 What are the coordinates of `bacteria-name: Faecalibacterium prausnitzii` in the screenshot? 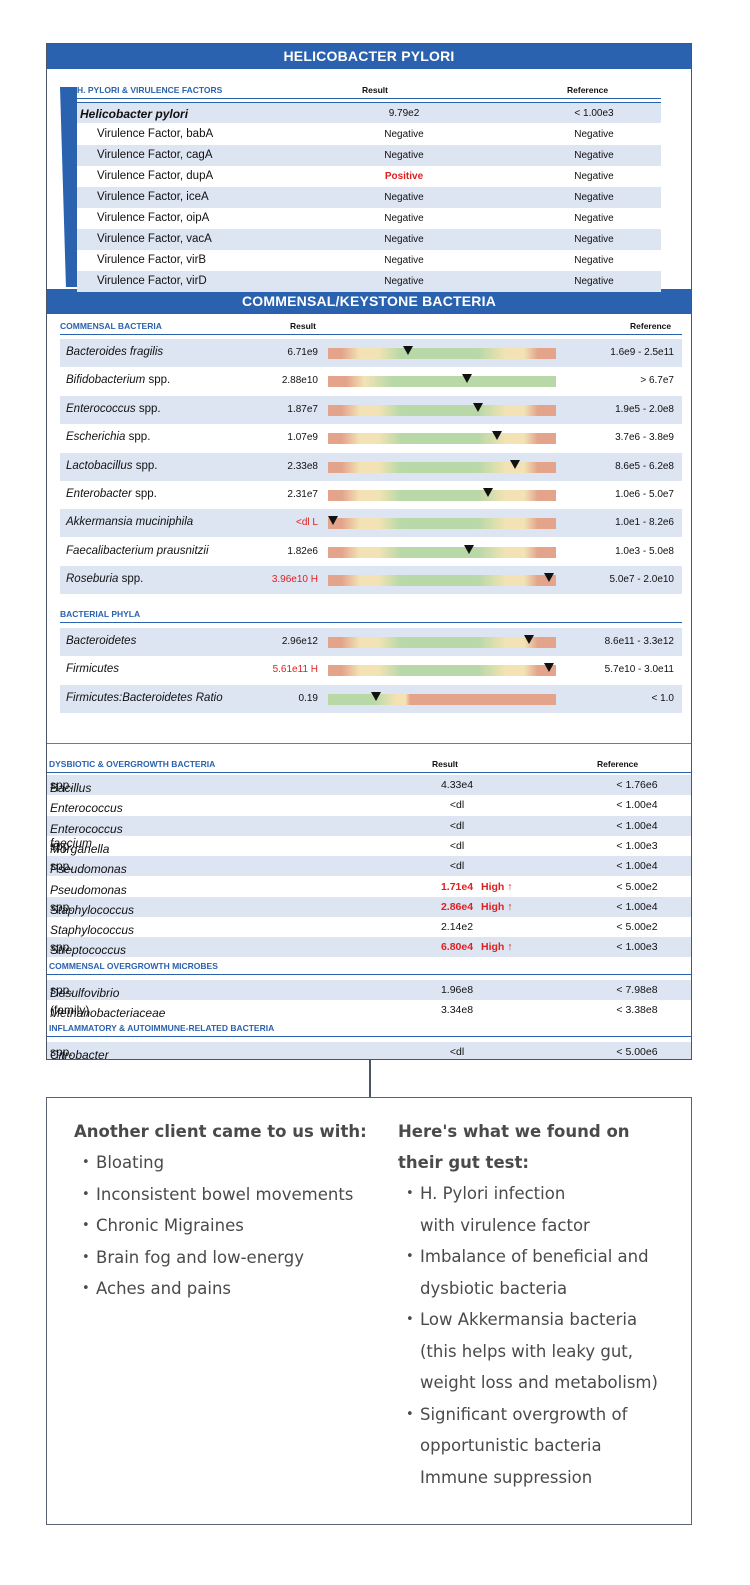 It's located at (137, 551).